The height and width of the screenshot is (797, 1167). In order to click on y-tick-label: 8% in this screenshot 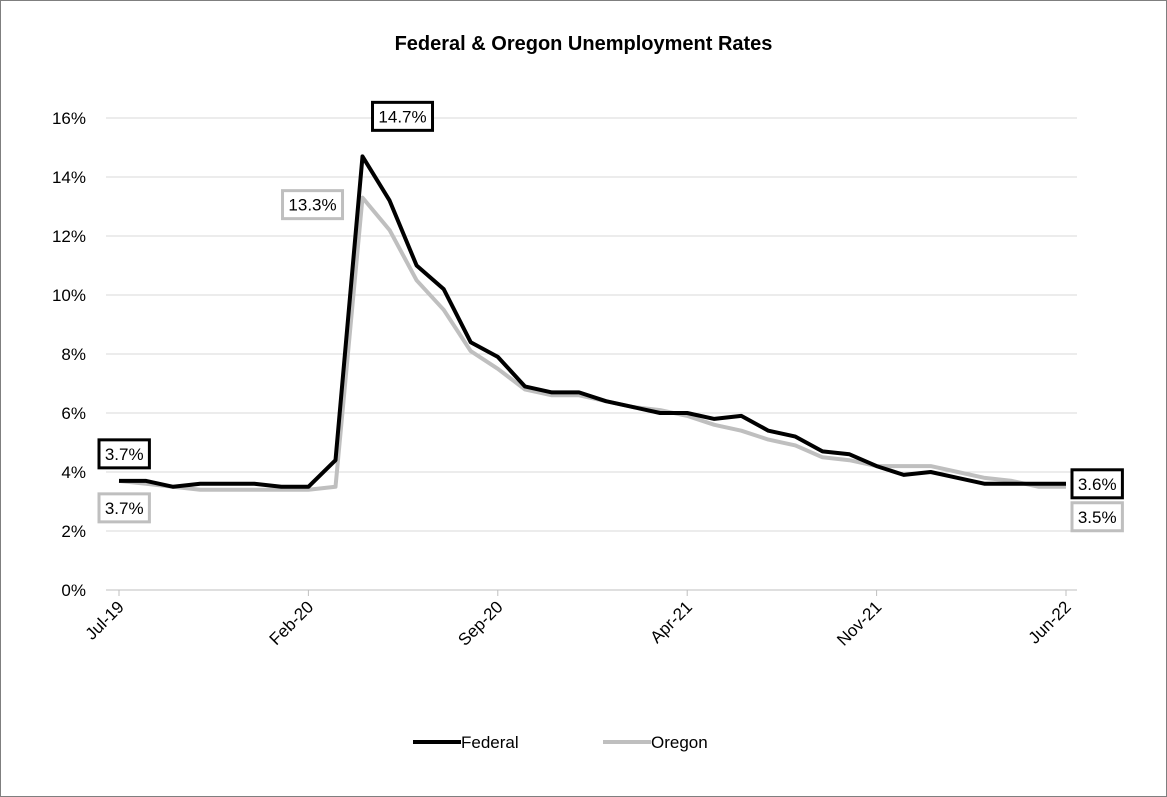, I will do `click(73, 354)`.